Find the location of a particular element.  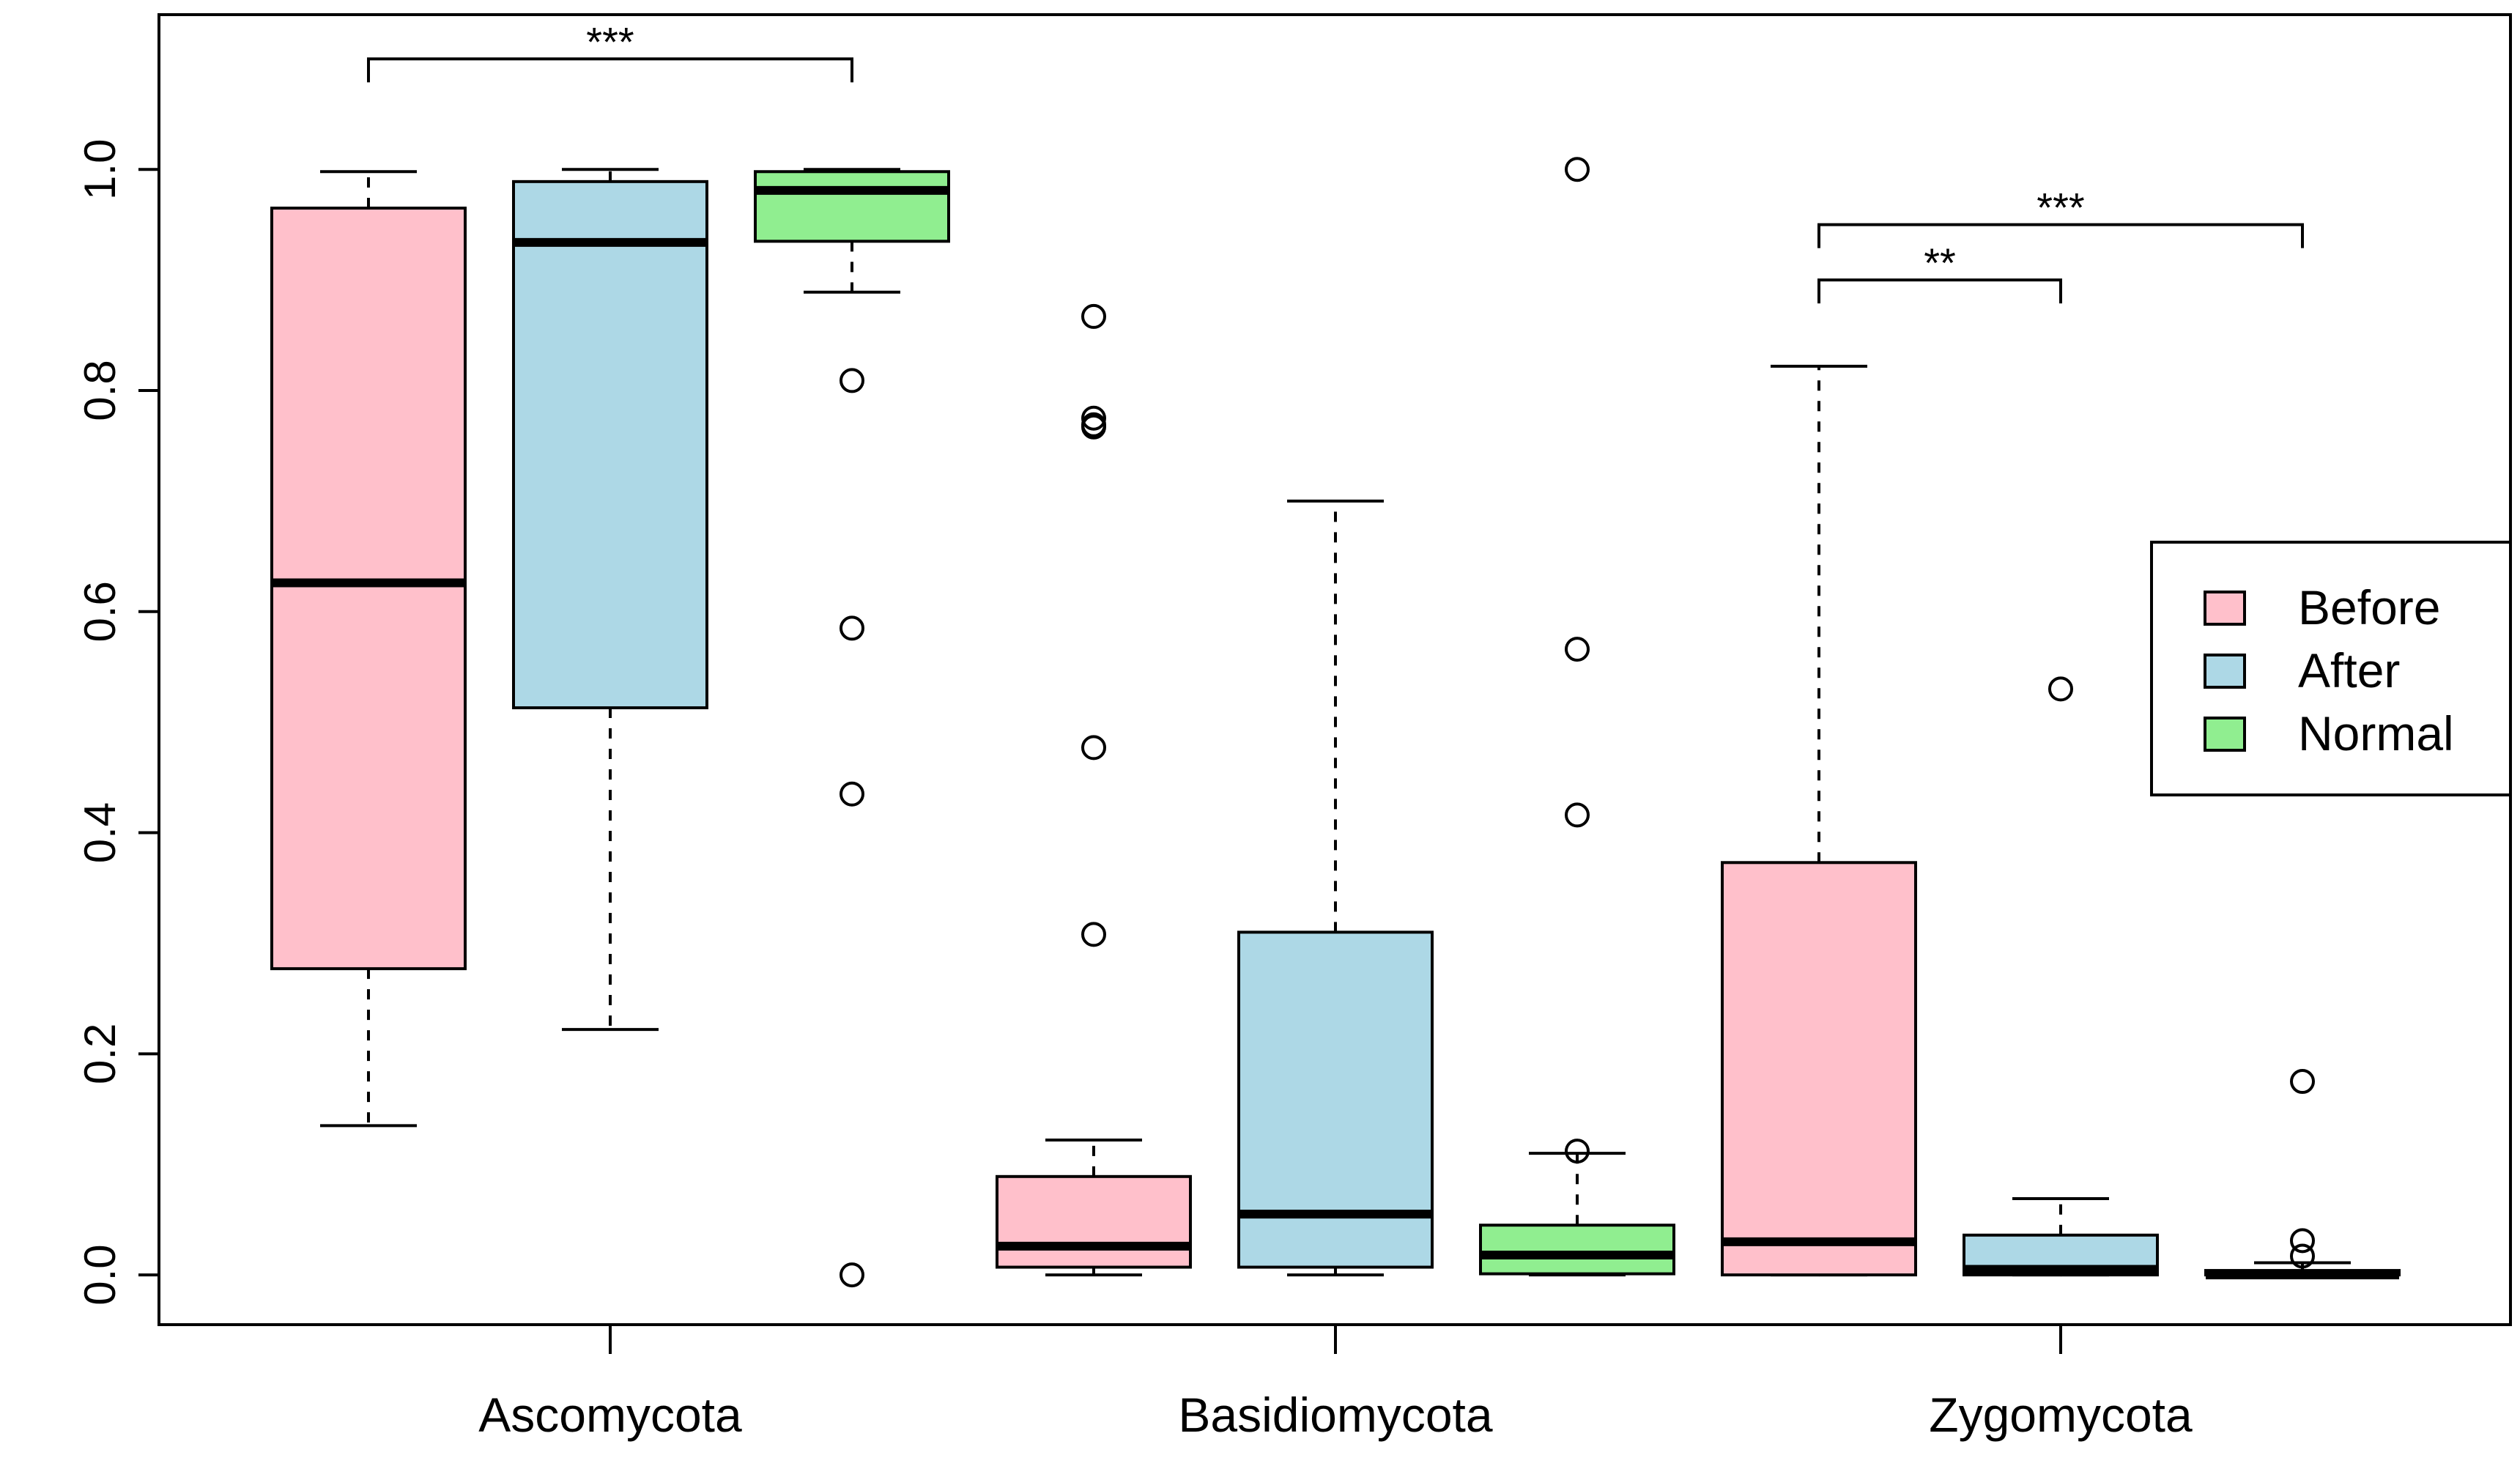

x-tick-label: Ascomycota is located at coordinates (610, 1415).